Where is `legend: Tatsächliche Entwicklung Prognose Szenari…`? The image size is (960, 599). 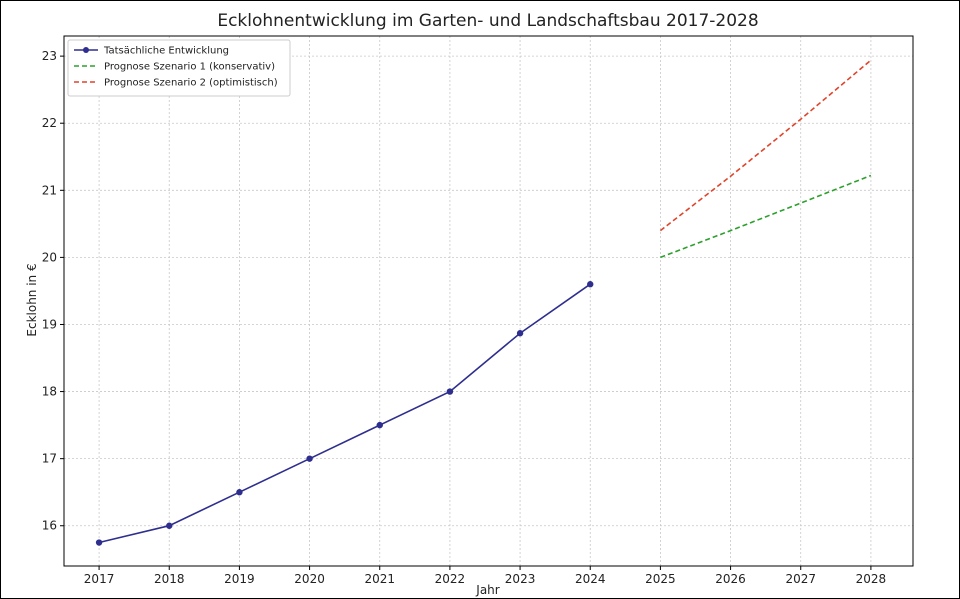
legend: Tatsächliche Entwicklung Prognose Szenari… is located at coordinates (179, 68).